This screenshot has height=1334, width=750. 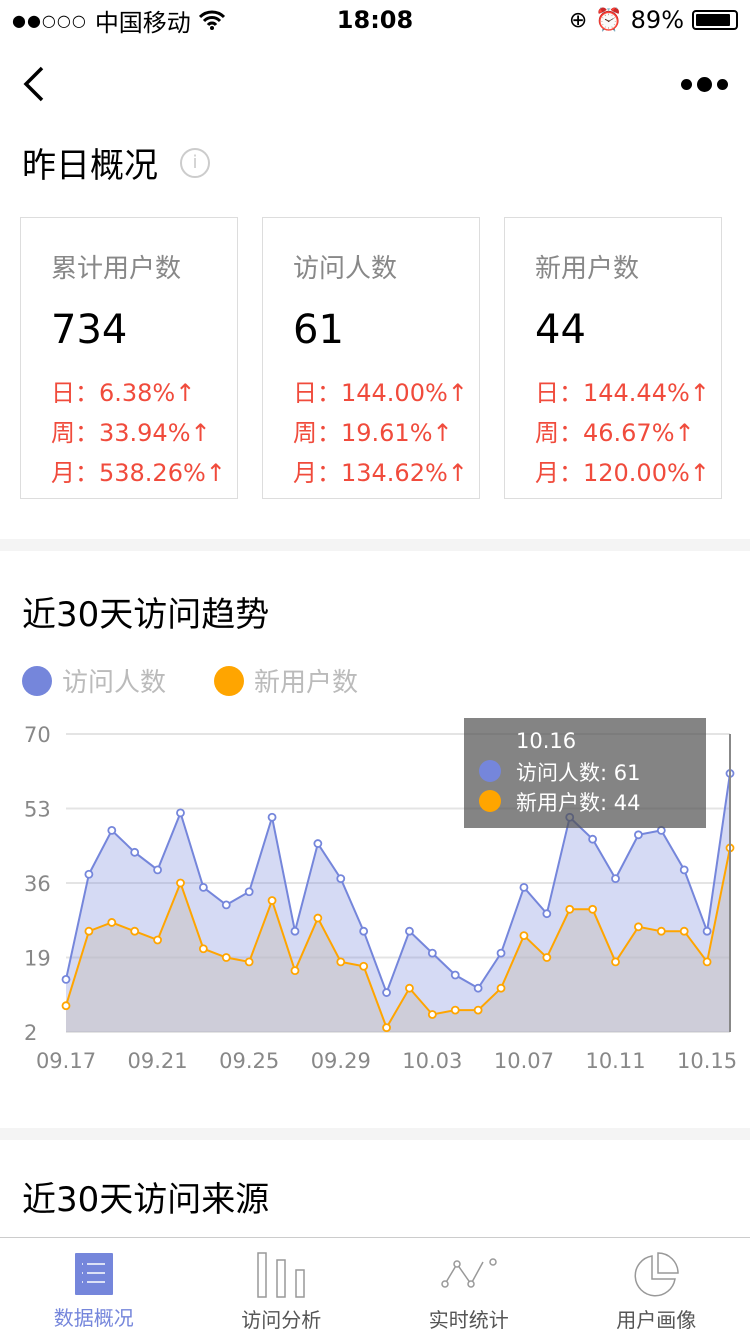 I want to click on card-label: 新用户数, so click(x=587, y=269).